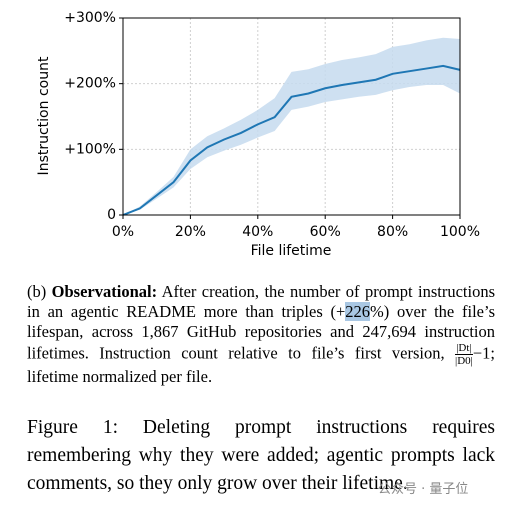 The image size is (526, 508). Describe the element at coordinates (44, 115) in the screenshot. I see `y-axis-label: Instruction count` at that location.